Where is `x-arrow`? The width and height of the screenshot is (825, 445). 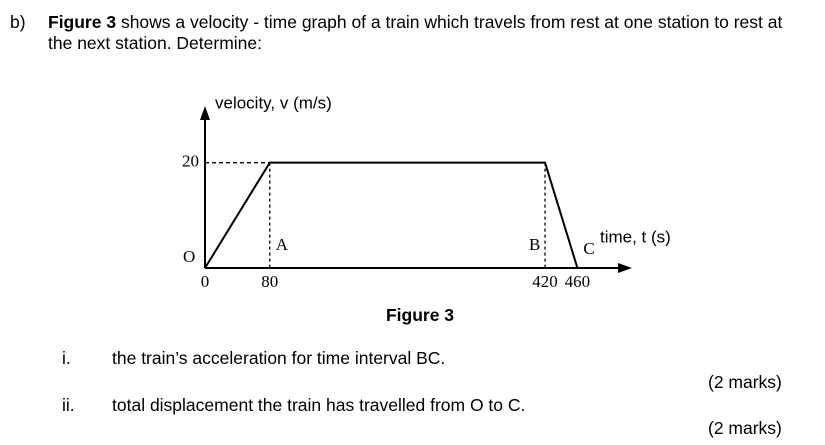 x-arrow is located at coordinates (625, 268).